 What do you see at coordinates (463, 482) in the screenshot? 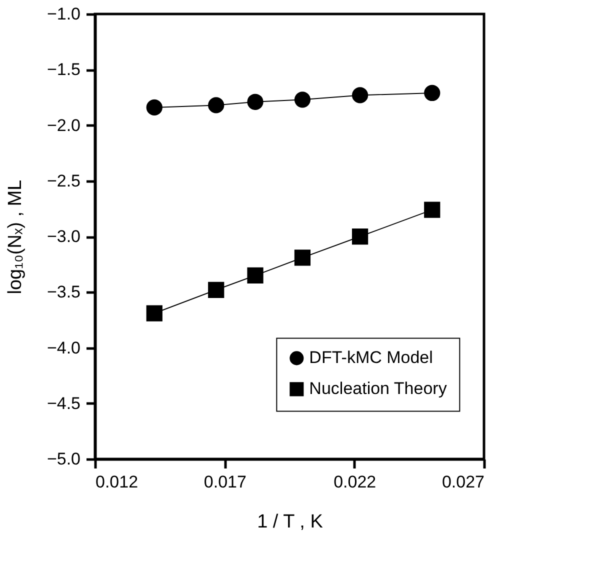
I see `x-tick-label: 0.027` at bounding box center [463, 482].